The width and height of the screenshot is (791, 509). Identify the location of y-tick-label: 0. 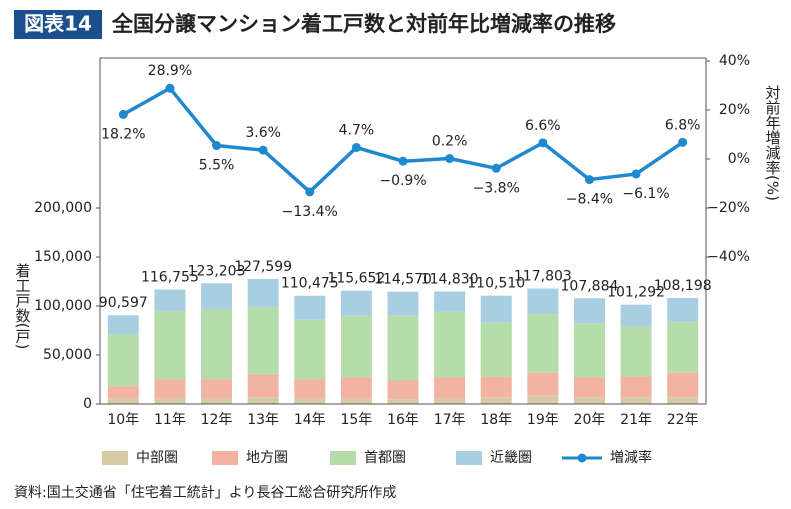
(87, 404).